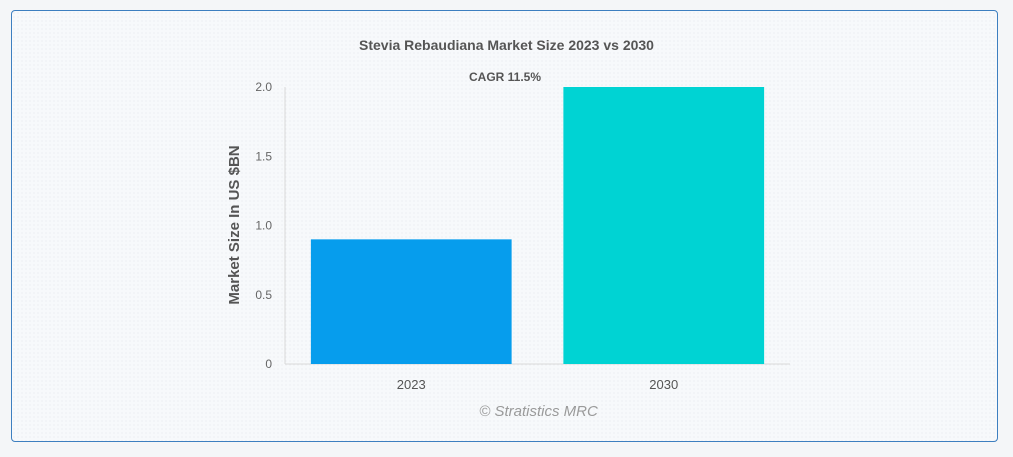 This screenshot has width=1013, height=457. I want to click on y-axis-label: Market Size In US $BN, so click(234, 224).